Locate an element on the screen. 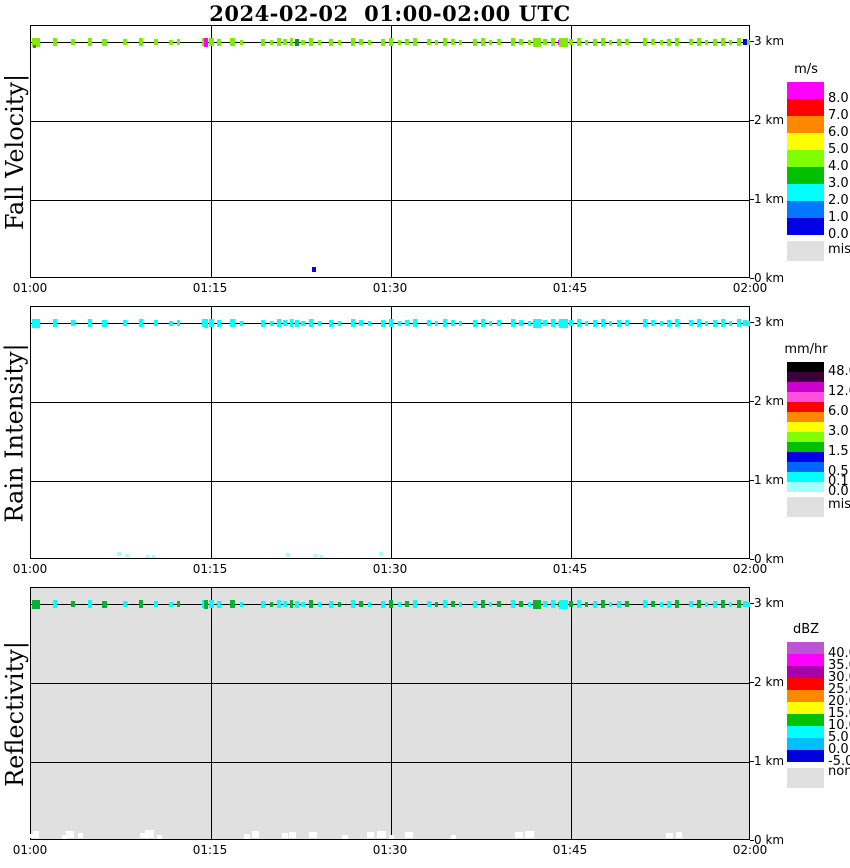 This screenshot has width=850, height=868. colorbar-value-label: 35.0 is located at coordinates (839, 665).